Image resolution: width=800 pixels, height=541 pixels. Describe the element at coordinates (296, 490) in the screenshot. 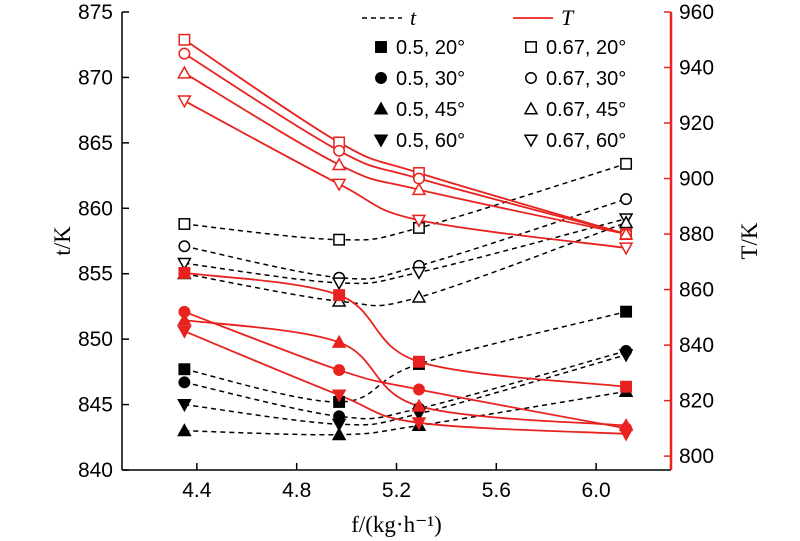

I see `x-tick-label: 4.8` at that location.